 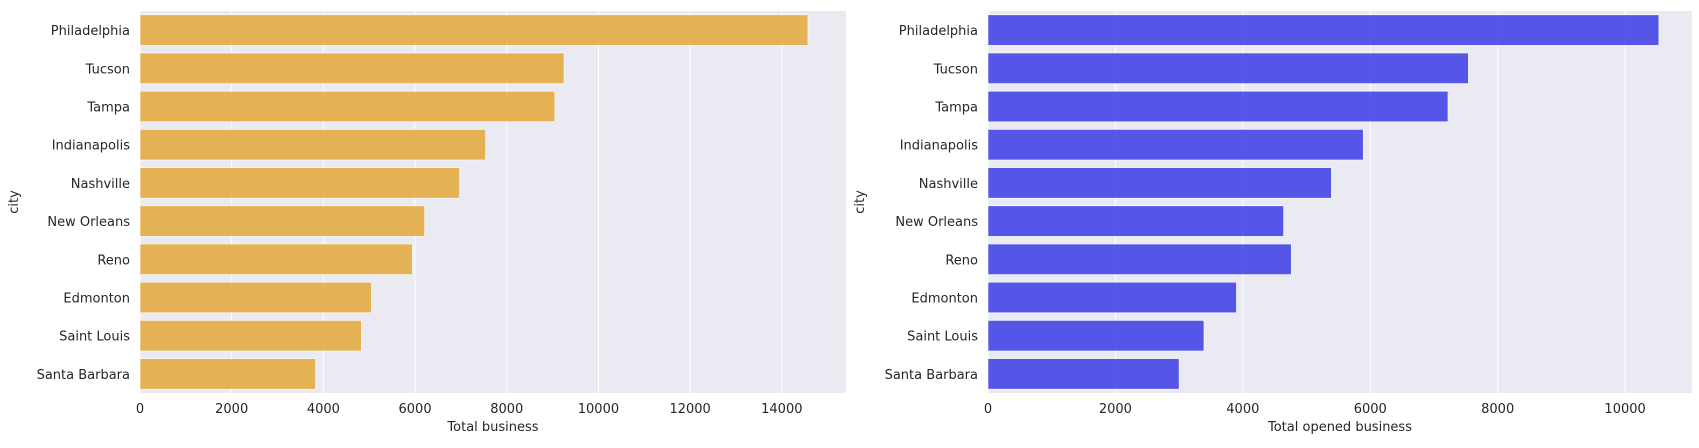 I want to click on x-tick-label: 14000, so click(x=781, y=409).